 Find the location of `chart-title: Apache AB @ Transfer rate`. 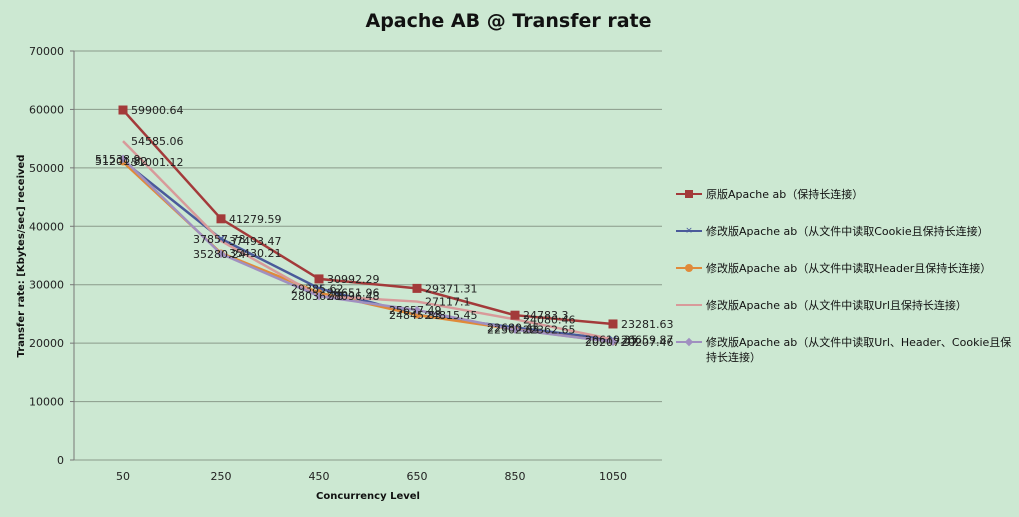

chart-title: Apache AB @ Transfer rate is located at coordinates (509, 21).